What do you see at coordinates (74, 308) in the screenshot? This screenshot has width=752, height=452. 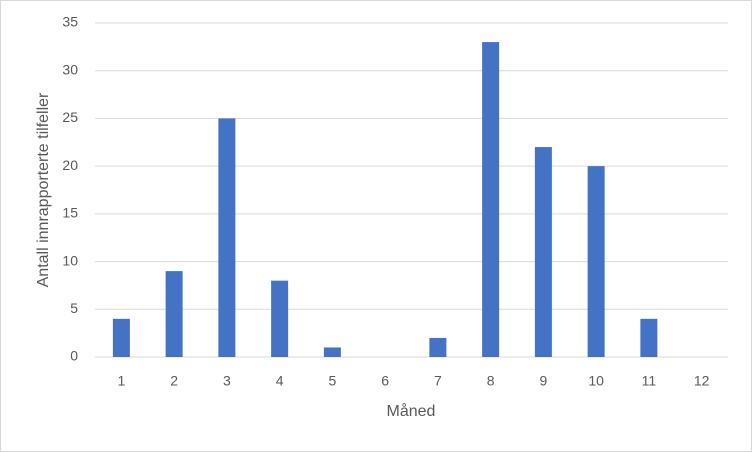 I see `y-tick-label: 5` at bounding box center [74, 308].